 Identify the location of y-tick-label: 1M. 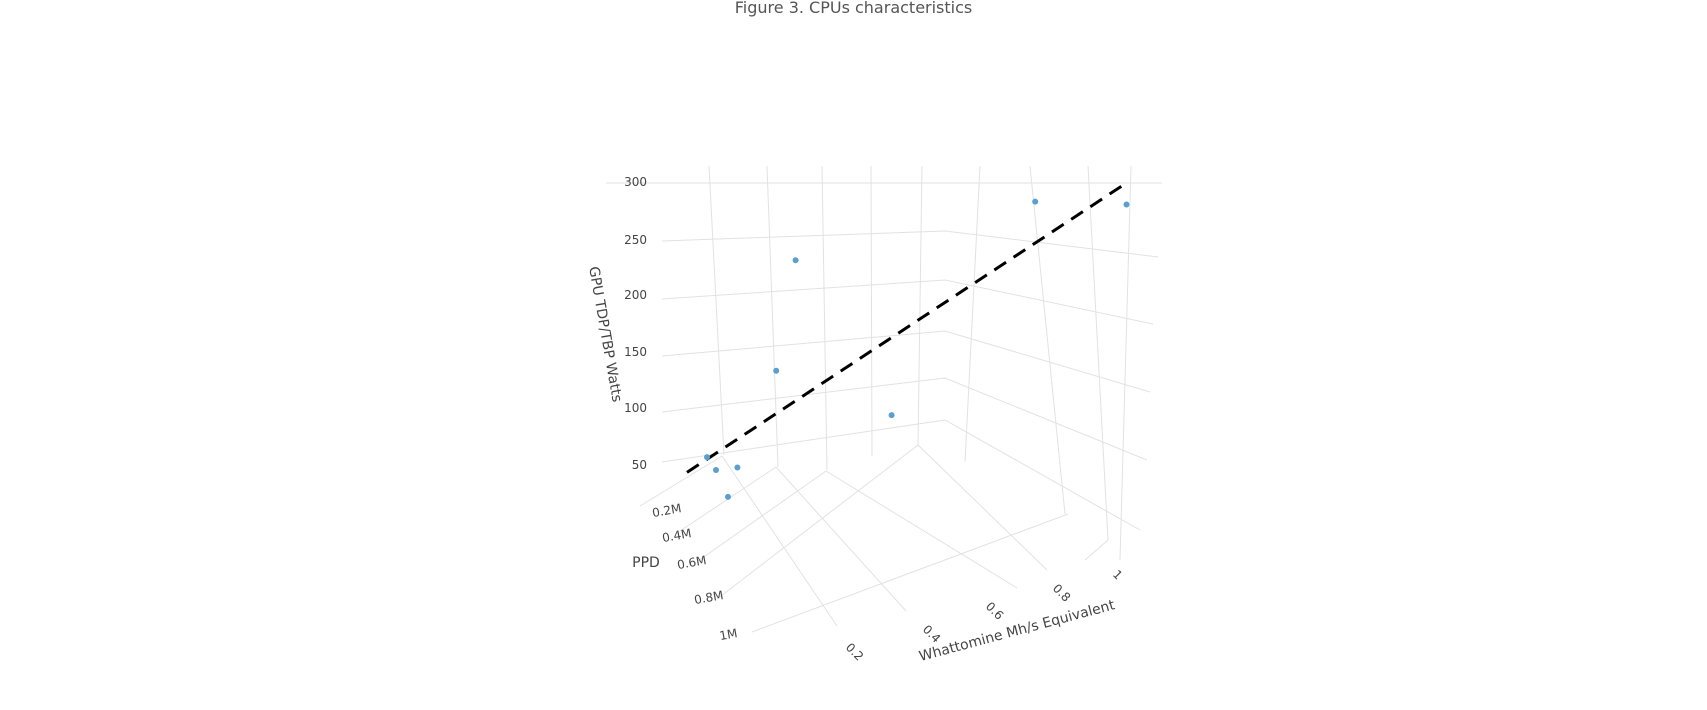
(728, 634).